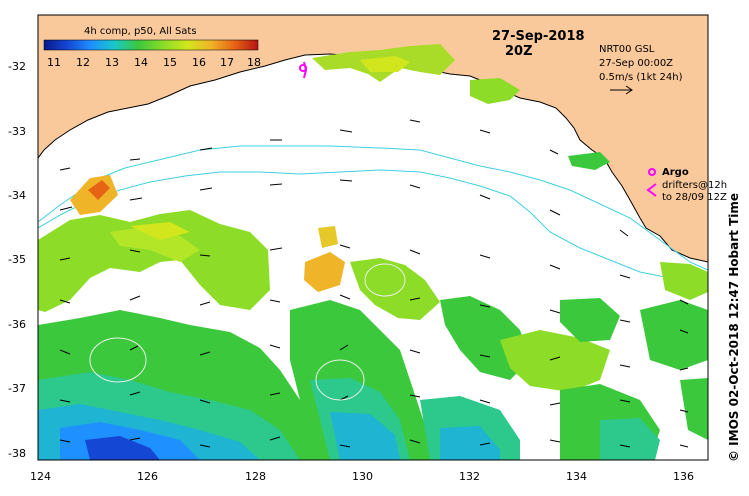 This screenshot has height=496, width=749. Describe the element at coordinates (694, 197) in the screenshot. I see `drifters-legend-label-2: to 28/09 12Z` at that location.